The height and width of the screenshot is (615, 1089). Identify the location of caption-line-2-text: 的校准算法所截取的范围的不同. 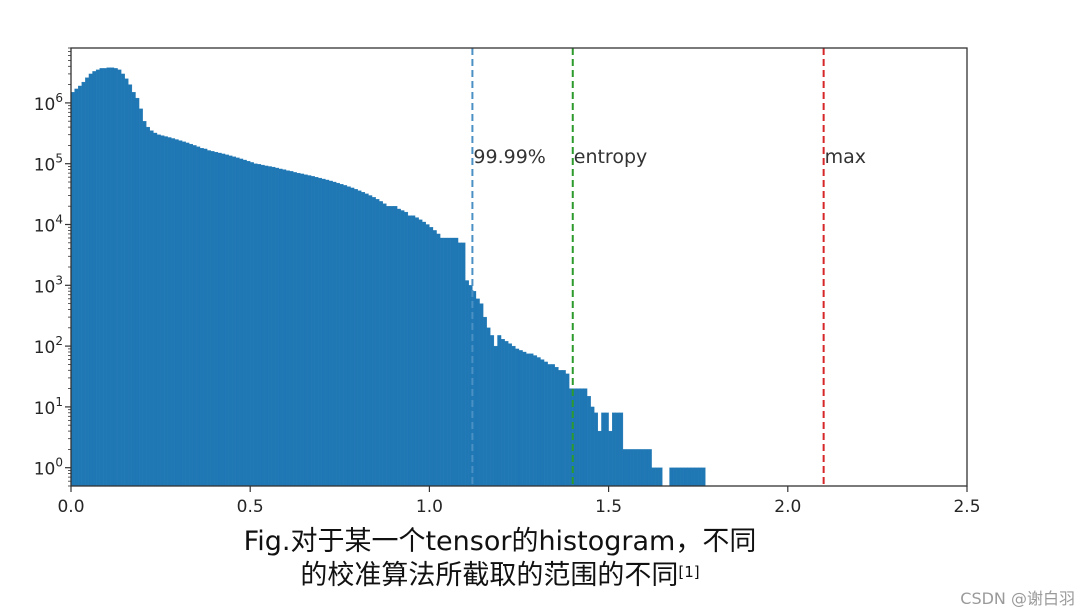
(489, 575).